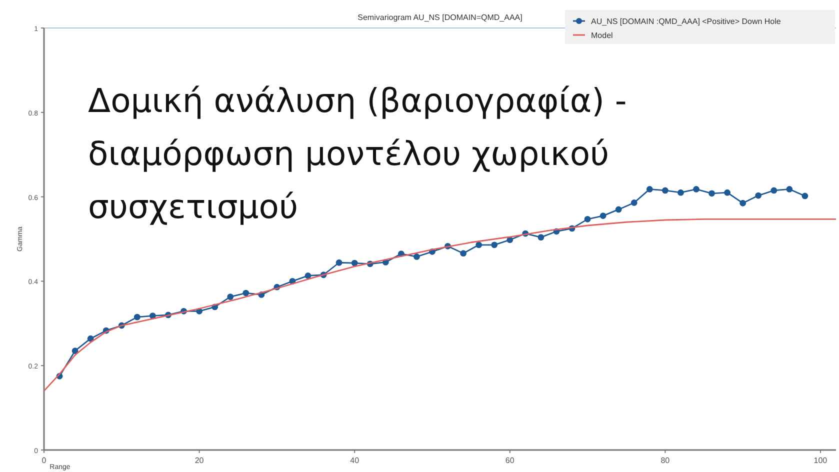  Describe the element at coordinates (686, 21) in the screenshot. I see `legend-label: AU_NS [DOMAIN :QMD_AAA] <Positive> Down Hole` at that location.